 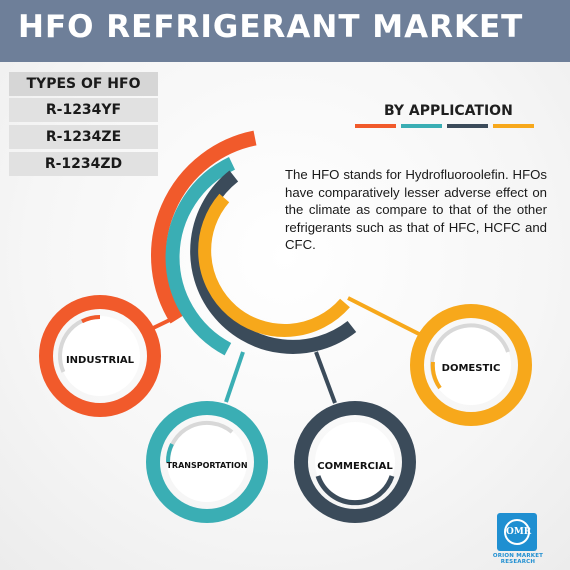 What do you see at coordinates (83, 164) in the screenshot?
I see `type-item: R-1234ZD` at bounding box center [83, 164].